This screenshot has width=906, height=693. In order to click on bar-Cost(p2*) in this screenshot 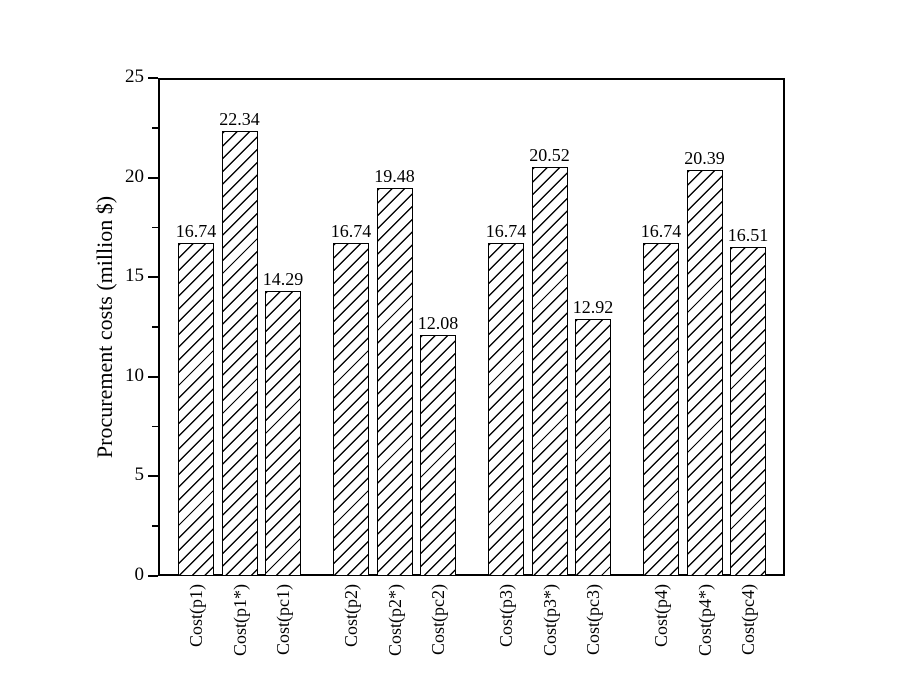, I will do `click(394, 381)`.